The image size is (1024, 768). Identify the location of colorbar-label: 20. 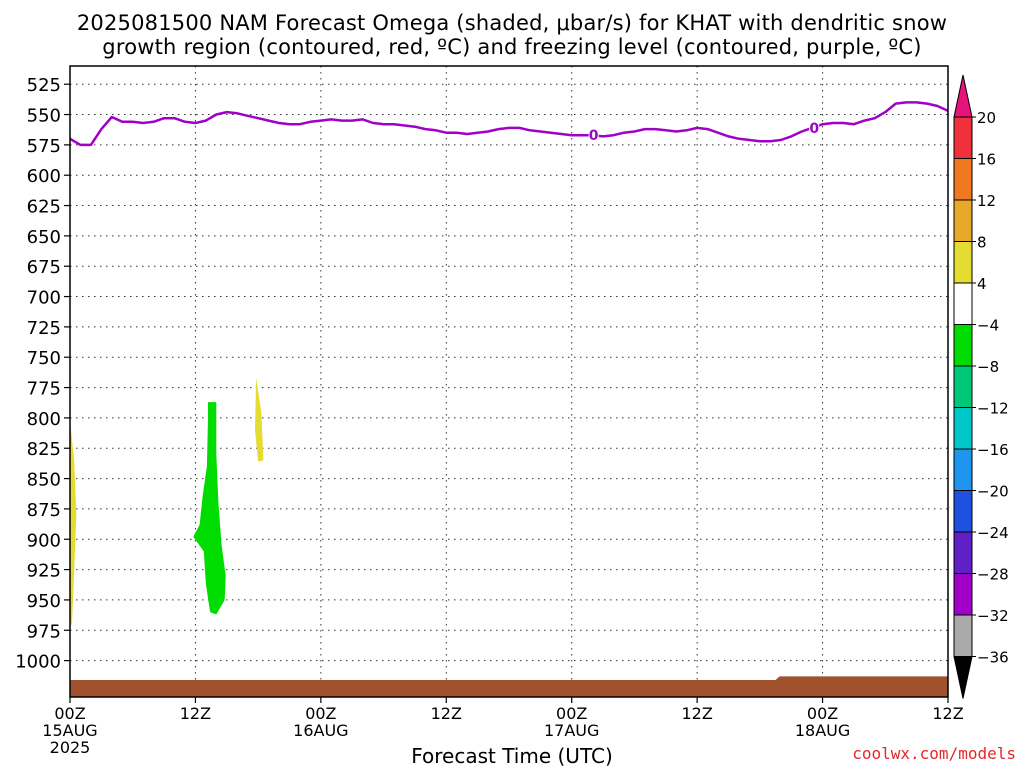
(986, 118).